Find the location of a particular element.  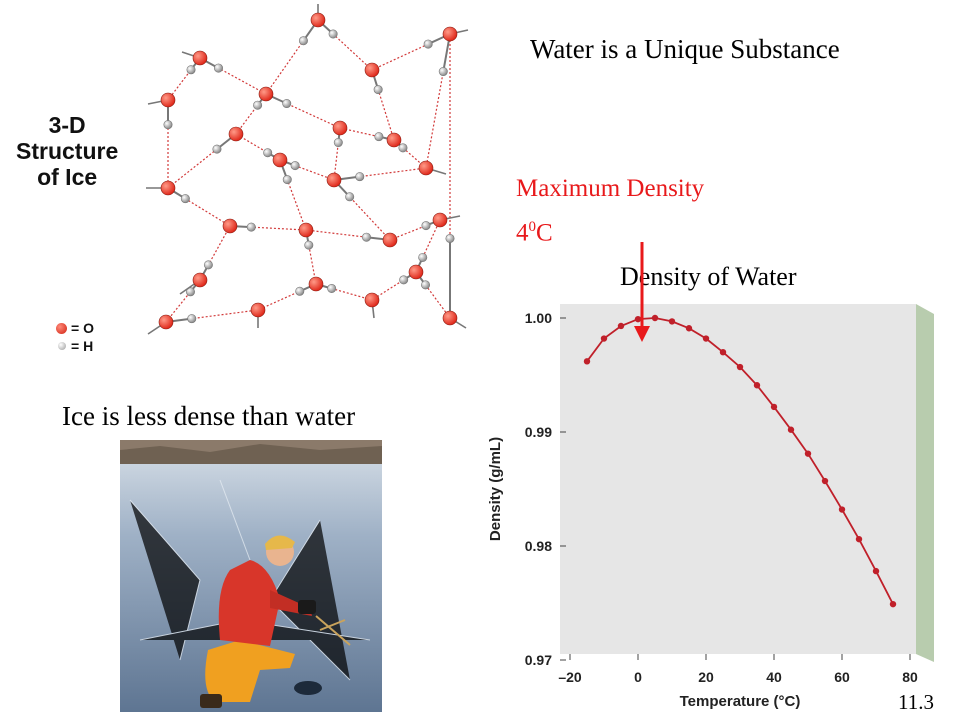

x-tick-label: 0 is located at coordinates (638, 677).